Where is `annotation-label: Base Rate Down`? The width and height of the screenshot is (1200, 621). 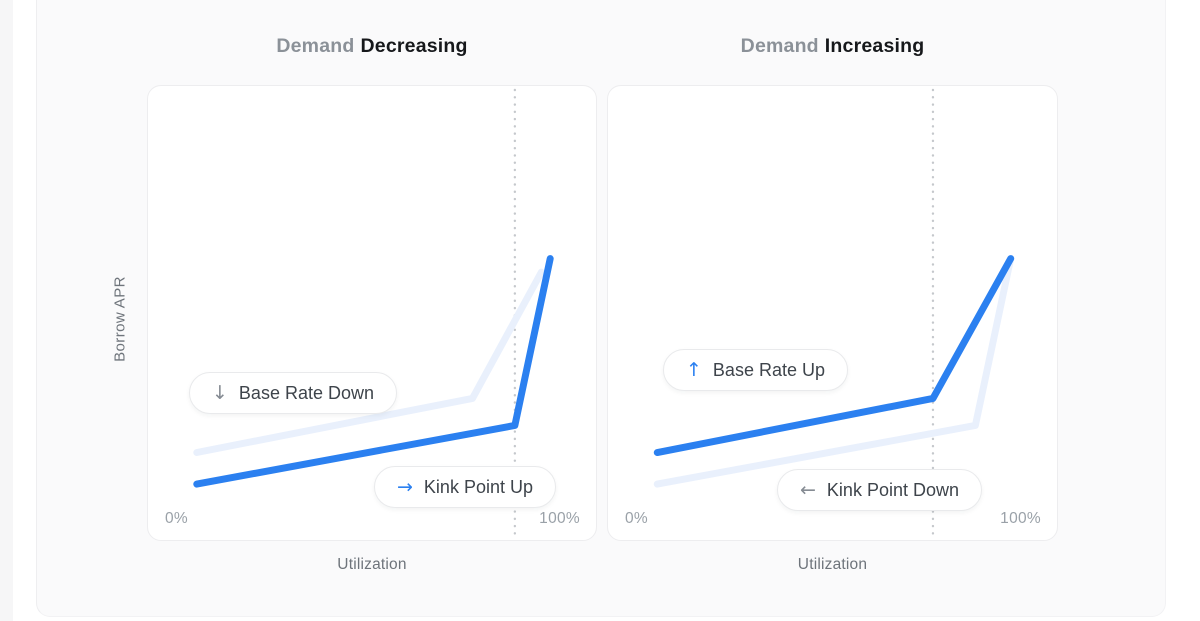 annotation-label: Base Rate Down is located at coordinates (306, 392).